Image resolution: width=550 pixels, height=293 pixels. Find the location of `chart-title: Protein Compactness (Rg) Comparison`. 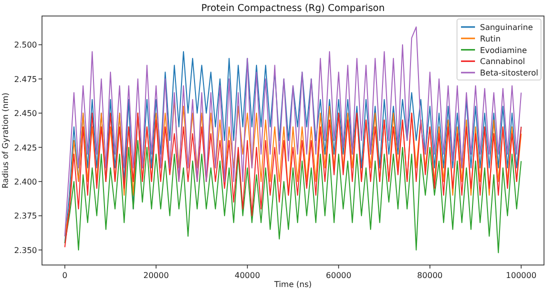

chart-title: Protein Compactness (Rg) Comparison is located at coordinates (293, 8).